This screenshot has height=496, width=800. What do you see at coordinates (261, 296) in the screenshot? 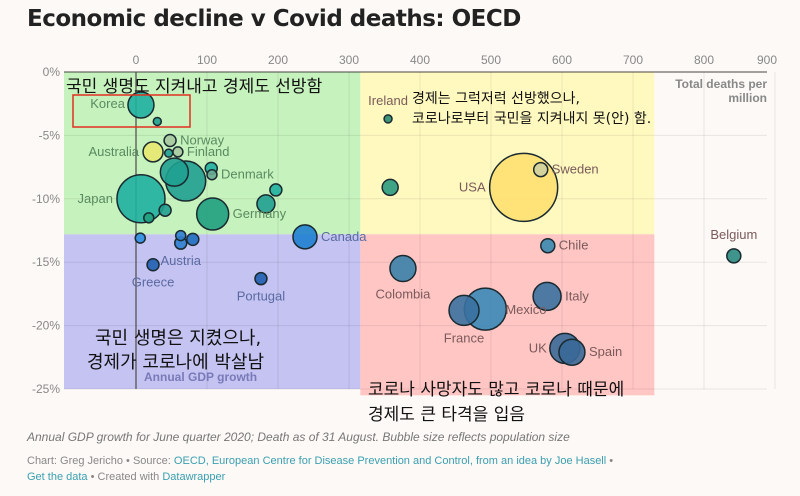
I see `bubble-label: Portugal` at bounding box center [261, 296].